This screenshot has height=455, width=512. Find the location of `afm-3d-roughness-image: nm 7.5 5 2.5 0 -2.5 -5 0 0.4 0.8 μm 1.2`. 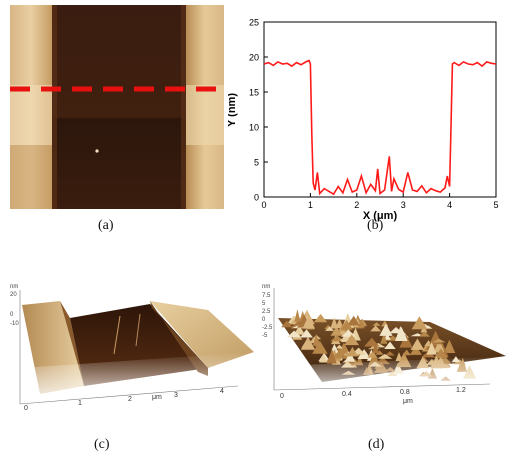

afm-3d-roughness-image: nm 7.5 5 2.5 0 -2.5 -5 0 0.4 0.8 μm 1.2 is located at coordinates (384, 344).